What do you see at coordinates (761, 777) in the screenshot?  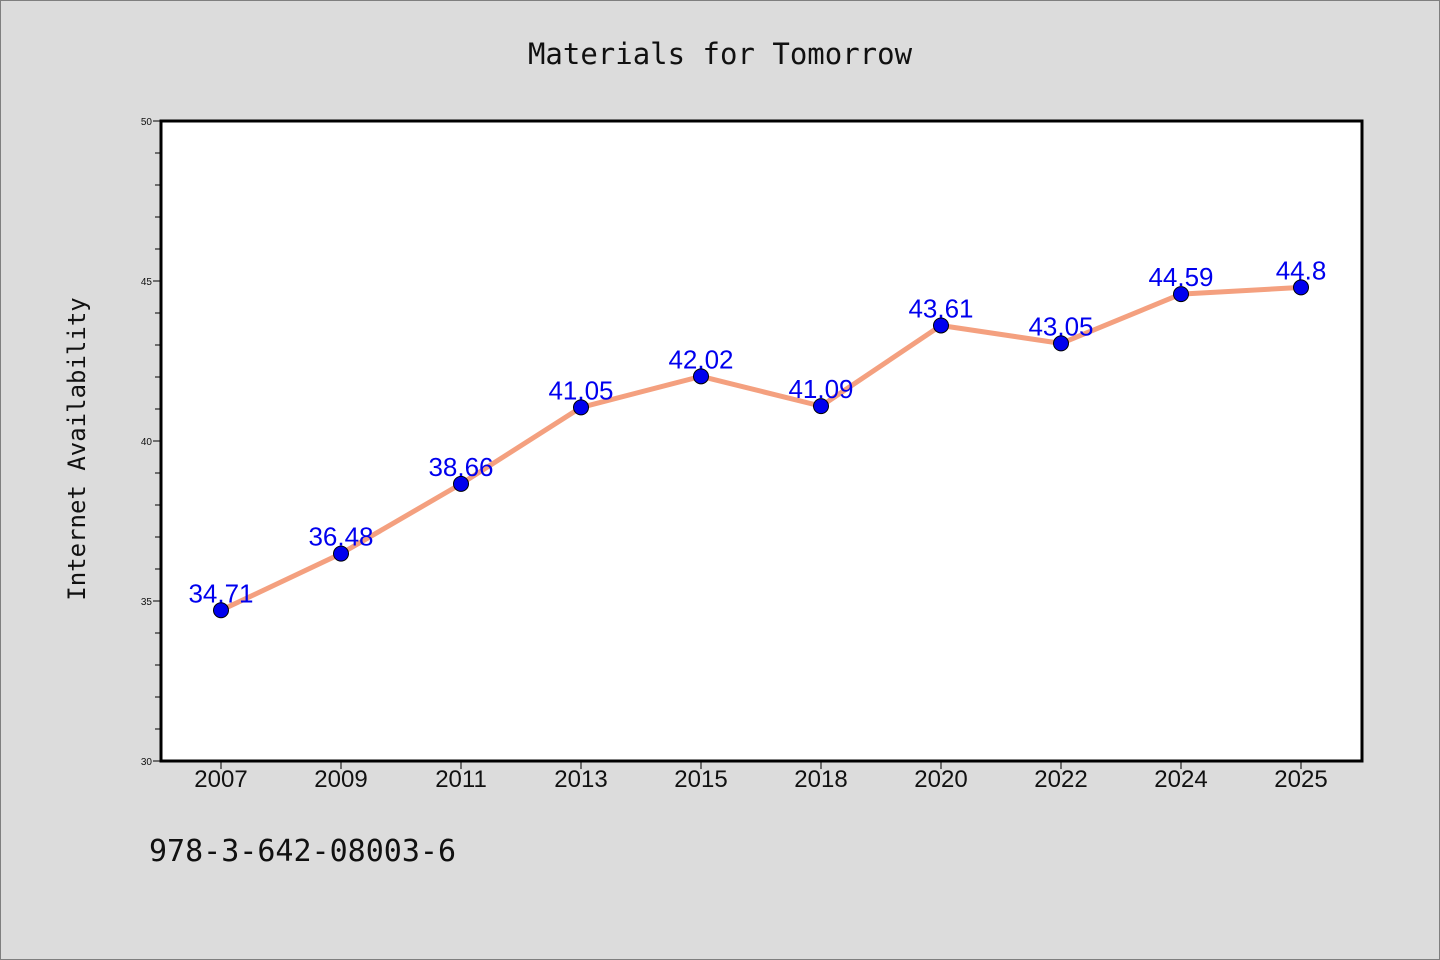 I see `x-axis-ticks: 2007 2009 2011 2013 2015 2018 2020 2022 2024 2025` at bounding box center [761, 777].